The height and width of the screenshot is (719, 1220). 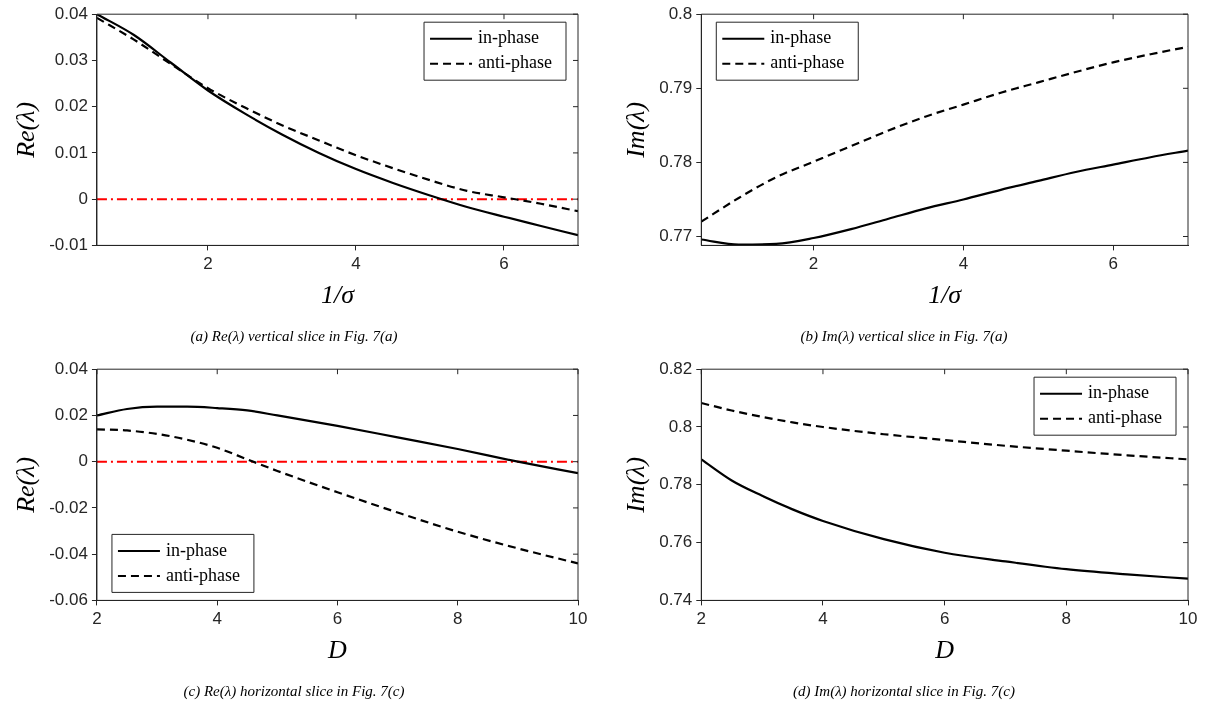 What do you see at coordinates (676, 600) in the screenshot?
I see `y-tick-label: 0.74` at bounding box center [676, 600].